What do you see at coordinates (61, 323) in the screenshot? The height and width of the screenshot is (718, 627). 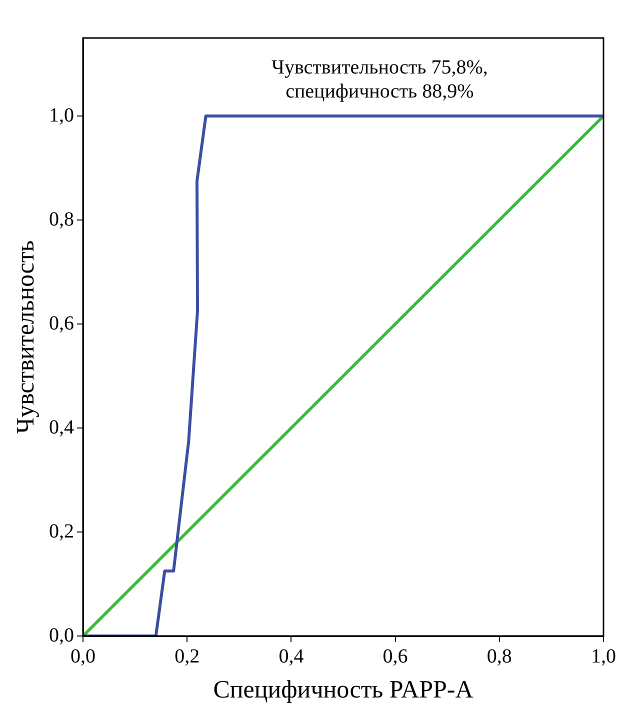 I see `y-tick-label: 0,6` at bounding box center [61, 323].